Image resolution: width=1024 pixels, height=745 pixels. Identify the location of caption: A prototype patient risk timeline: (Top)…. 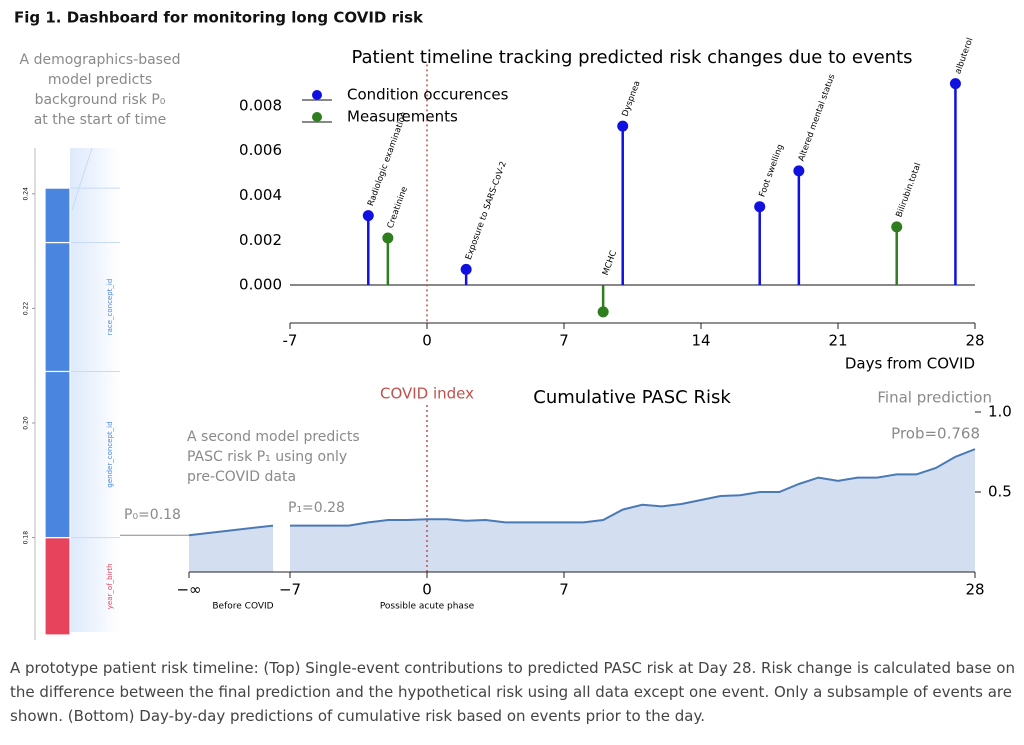
(512, 692).